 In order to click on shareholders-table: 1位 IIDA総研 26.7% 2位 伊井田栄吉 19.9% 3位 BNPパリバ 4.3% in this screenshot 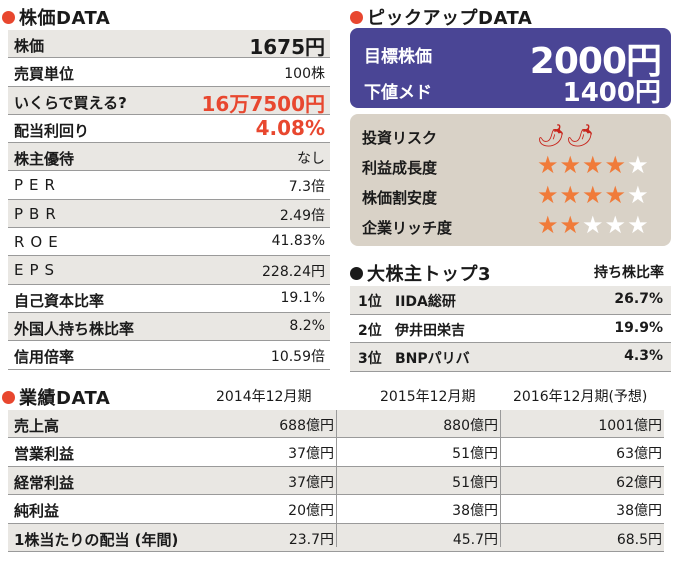, I will do `click(510, 329)`.